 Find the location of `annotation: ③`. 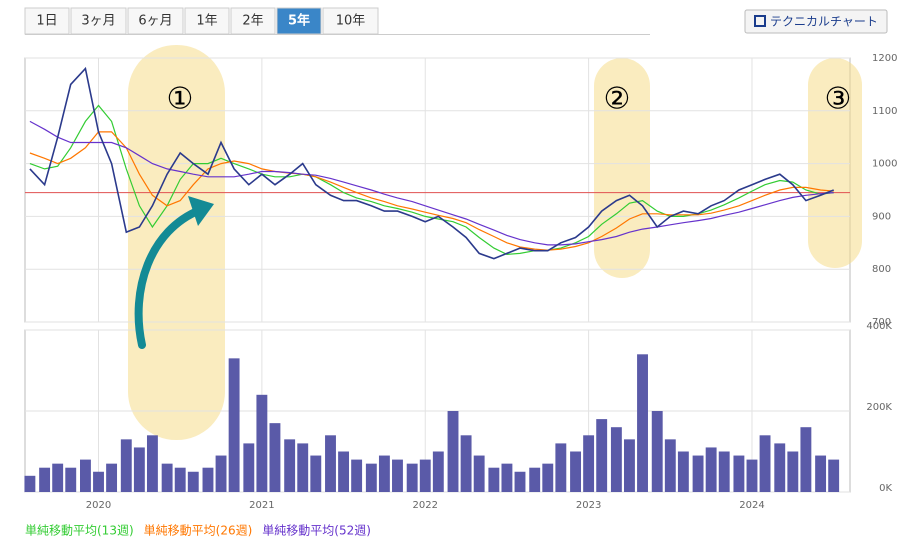

annotation: ③ is located at coordinates (838, 99).